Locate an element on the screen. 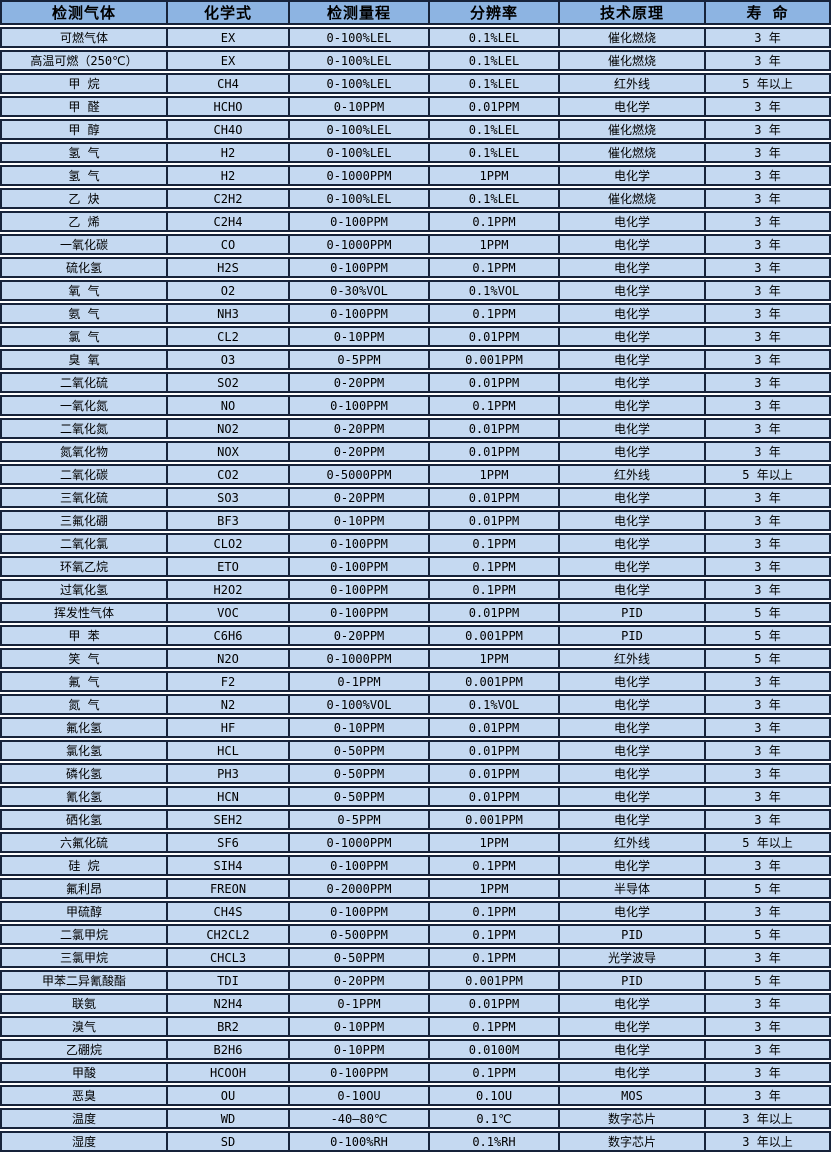 Image resolution: width=831 pixels, height=1154 pixels. table-row: 甲酸 HCOOH 0-100PPM 0.1PPM 电化学 3 年 is located at coordinates (415, 1072).